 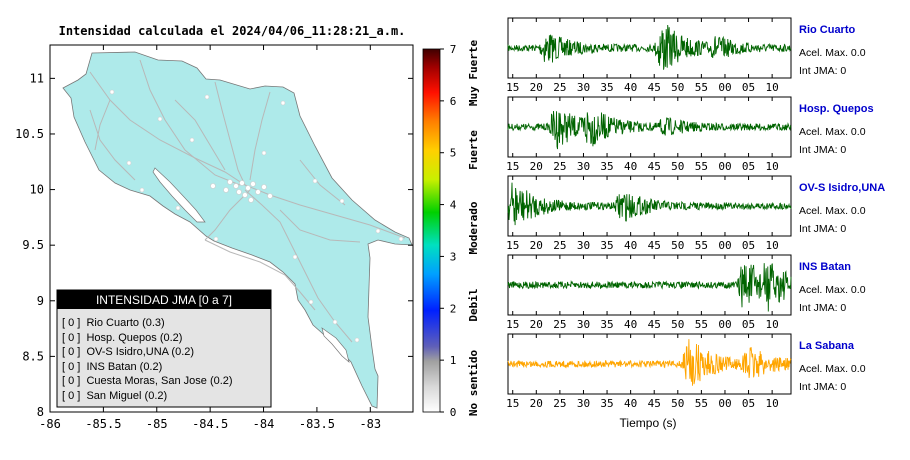 What do you see at coordinates (33, 356) in the screenshot?
I see `map-y-tick-label: 8.5` at bounding box center [33, 356].